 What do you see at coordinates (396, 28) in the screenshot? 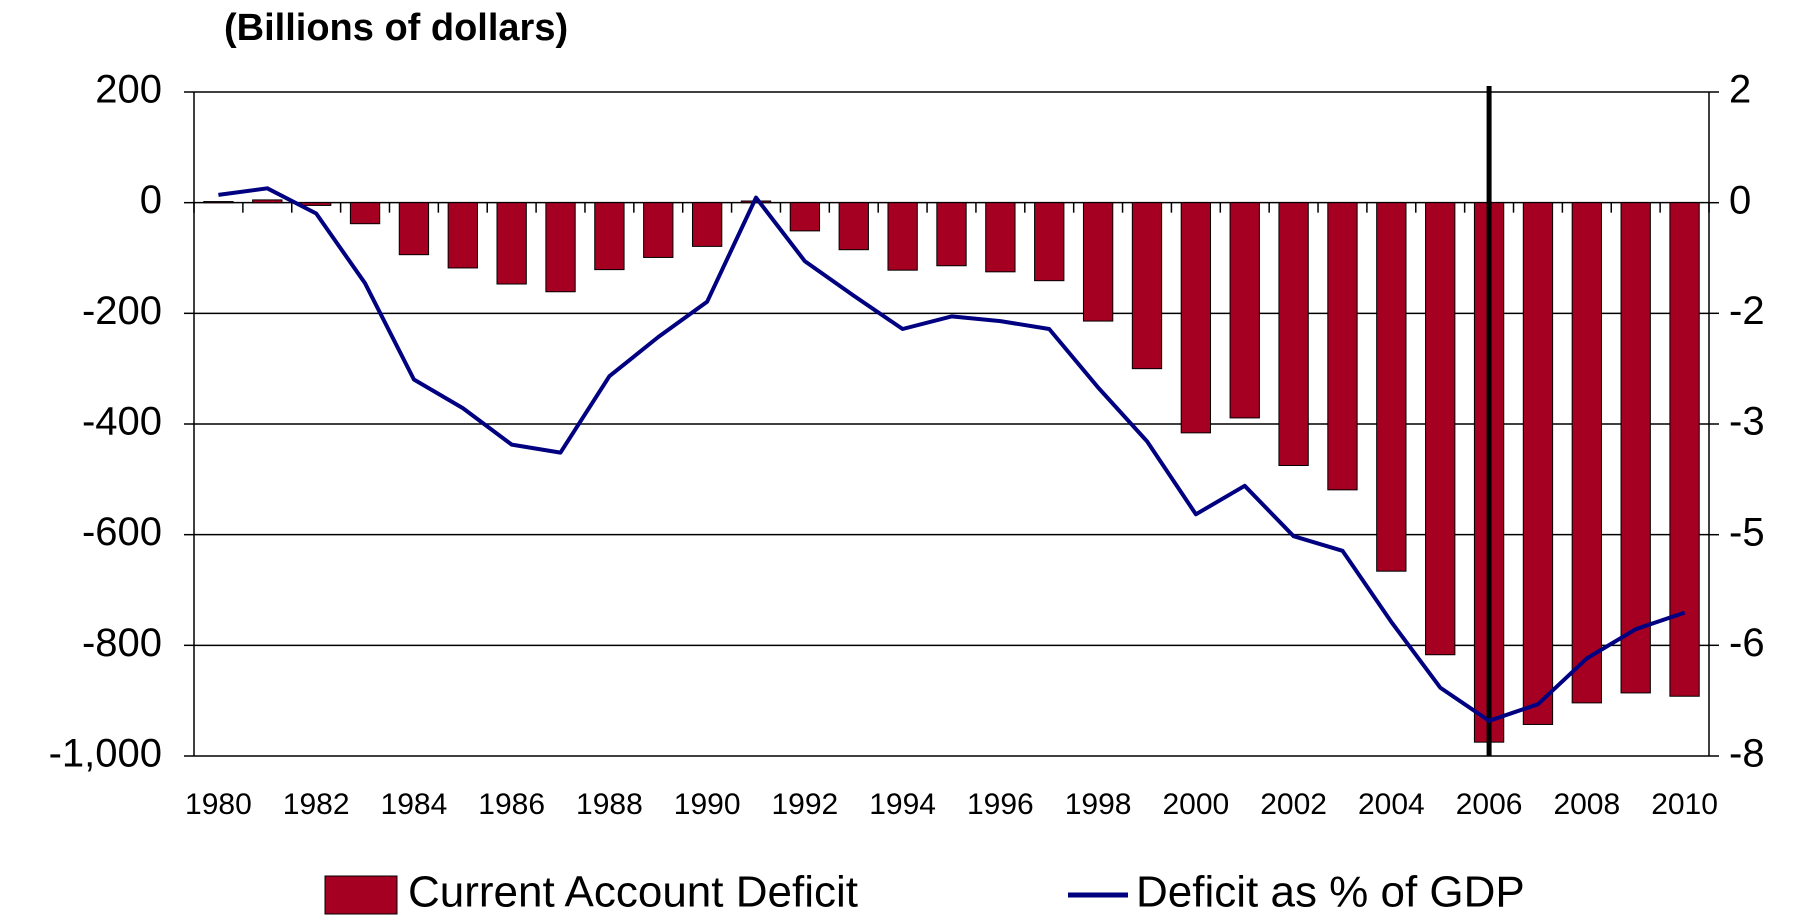
I see `chart-title: (Billions of dollars)` at bounding box center [396, 28].